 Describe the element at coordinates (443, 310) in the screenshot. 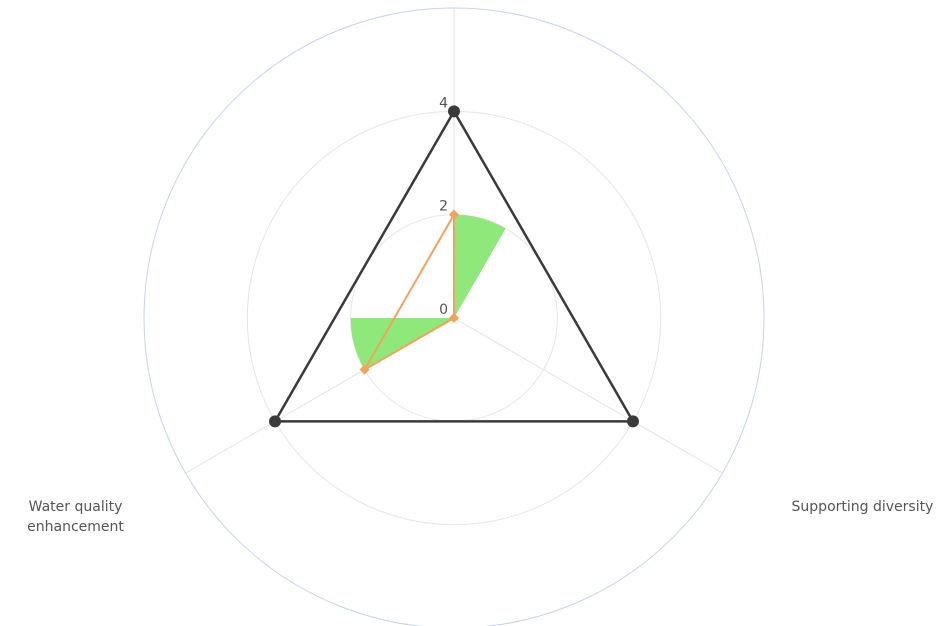

I see `r-tick-label: 0` at that location.